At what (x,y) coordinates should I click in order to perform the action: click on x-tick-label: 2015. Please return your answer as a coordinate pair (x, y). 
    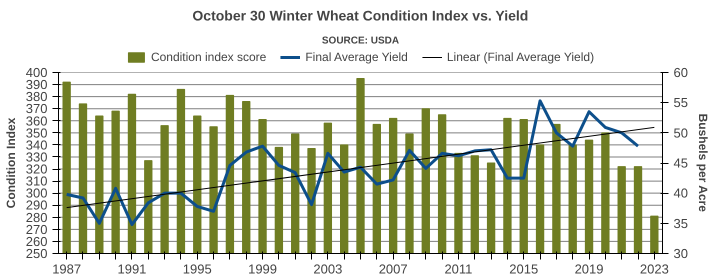
    Looking at the image, I should click on (523, 269).